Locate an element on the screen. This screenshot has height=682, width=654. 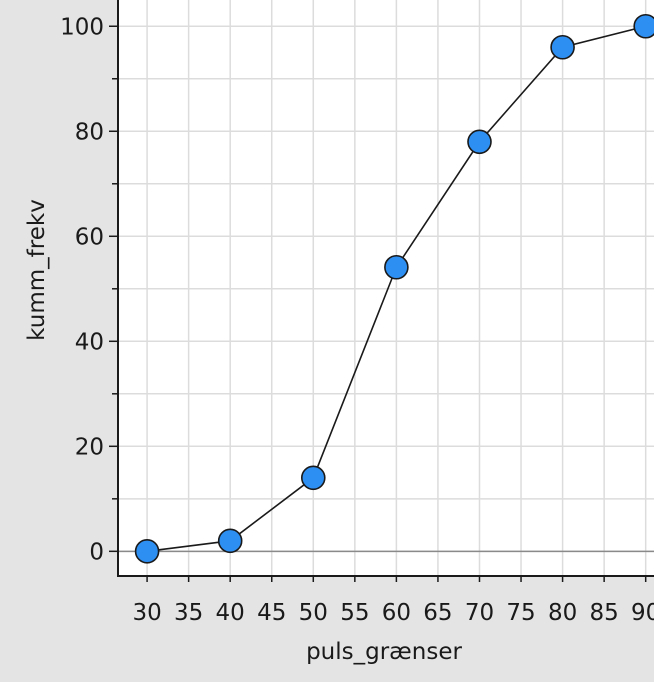
y-tick-label: 20 is located at coordinates (89, 447).